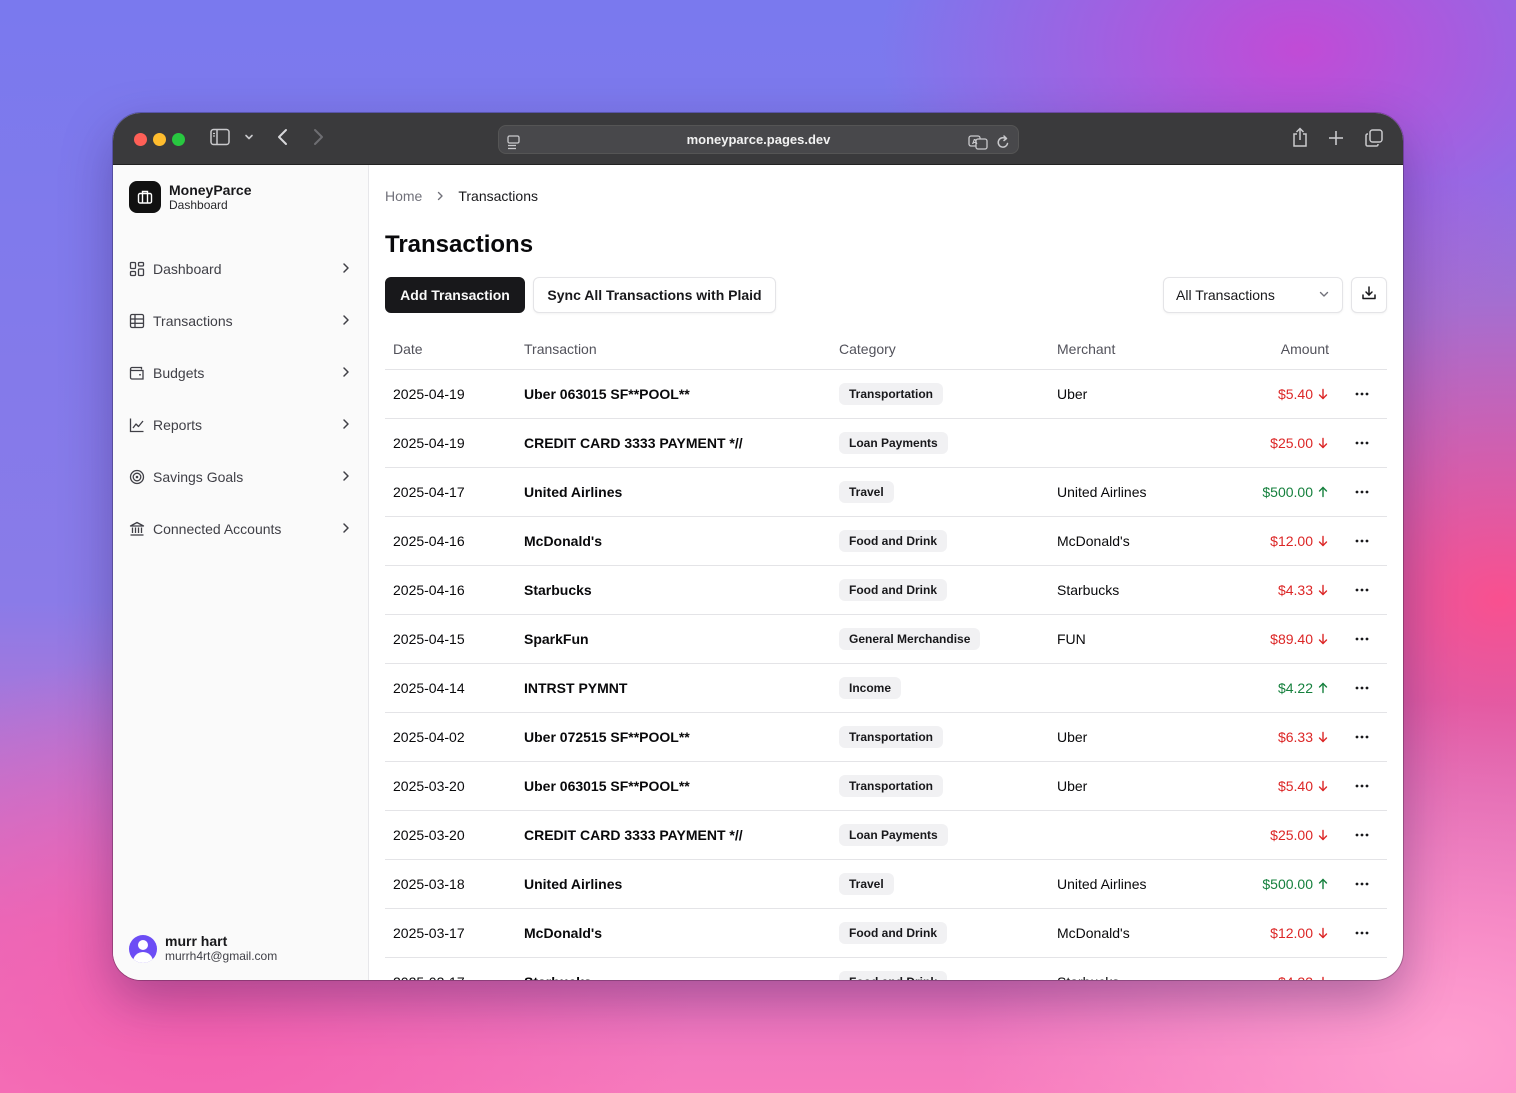  I want to click on cell-date: 2025-04-02, so click(450, 737).